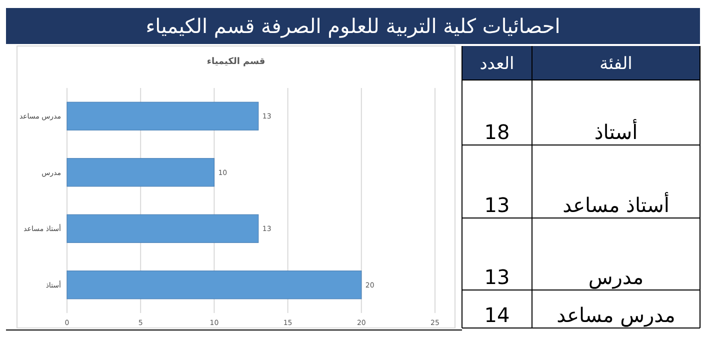 The image size is (701, 339). What do you see at coordinates (497, 132) in the screenshot?
I see `text: 18` at bounding box center [497, 132].